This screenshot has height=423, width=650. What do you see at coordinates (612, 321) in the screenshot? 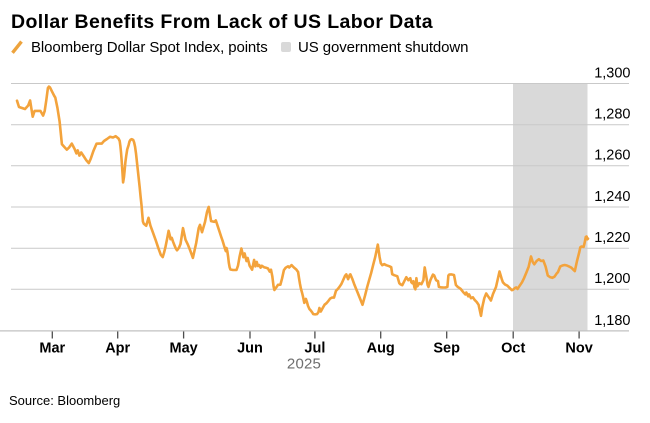
I see `svg-text: 1,180` at bounding box center [612, 321].